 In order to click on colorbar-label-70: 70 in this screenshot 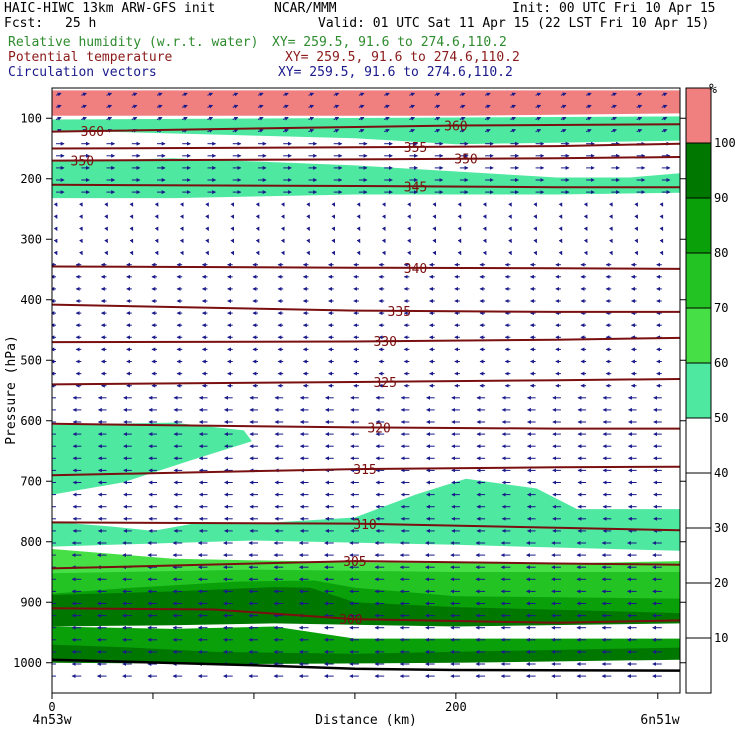, I will do `click(721, 308)`.